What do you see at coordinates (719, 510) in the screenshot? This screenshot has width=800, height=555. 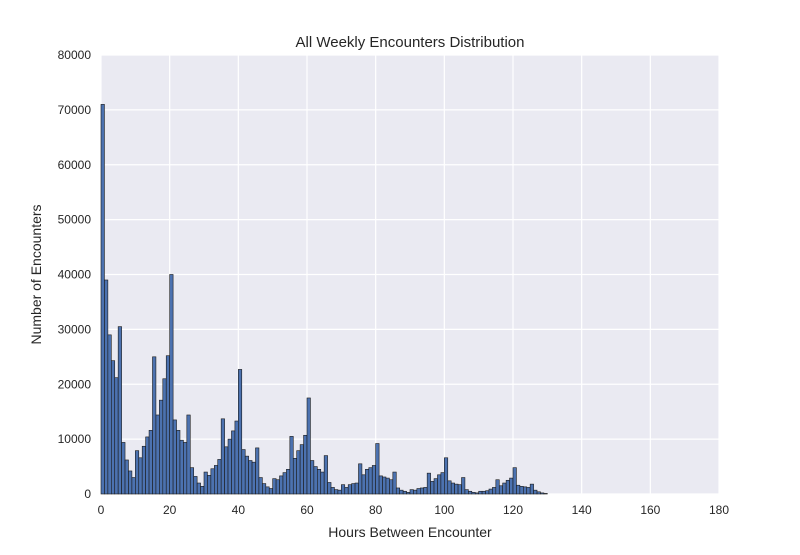 I see `x-tick-label: 180` at bounding box center [719, 510].